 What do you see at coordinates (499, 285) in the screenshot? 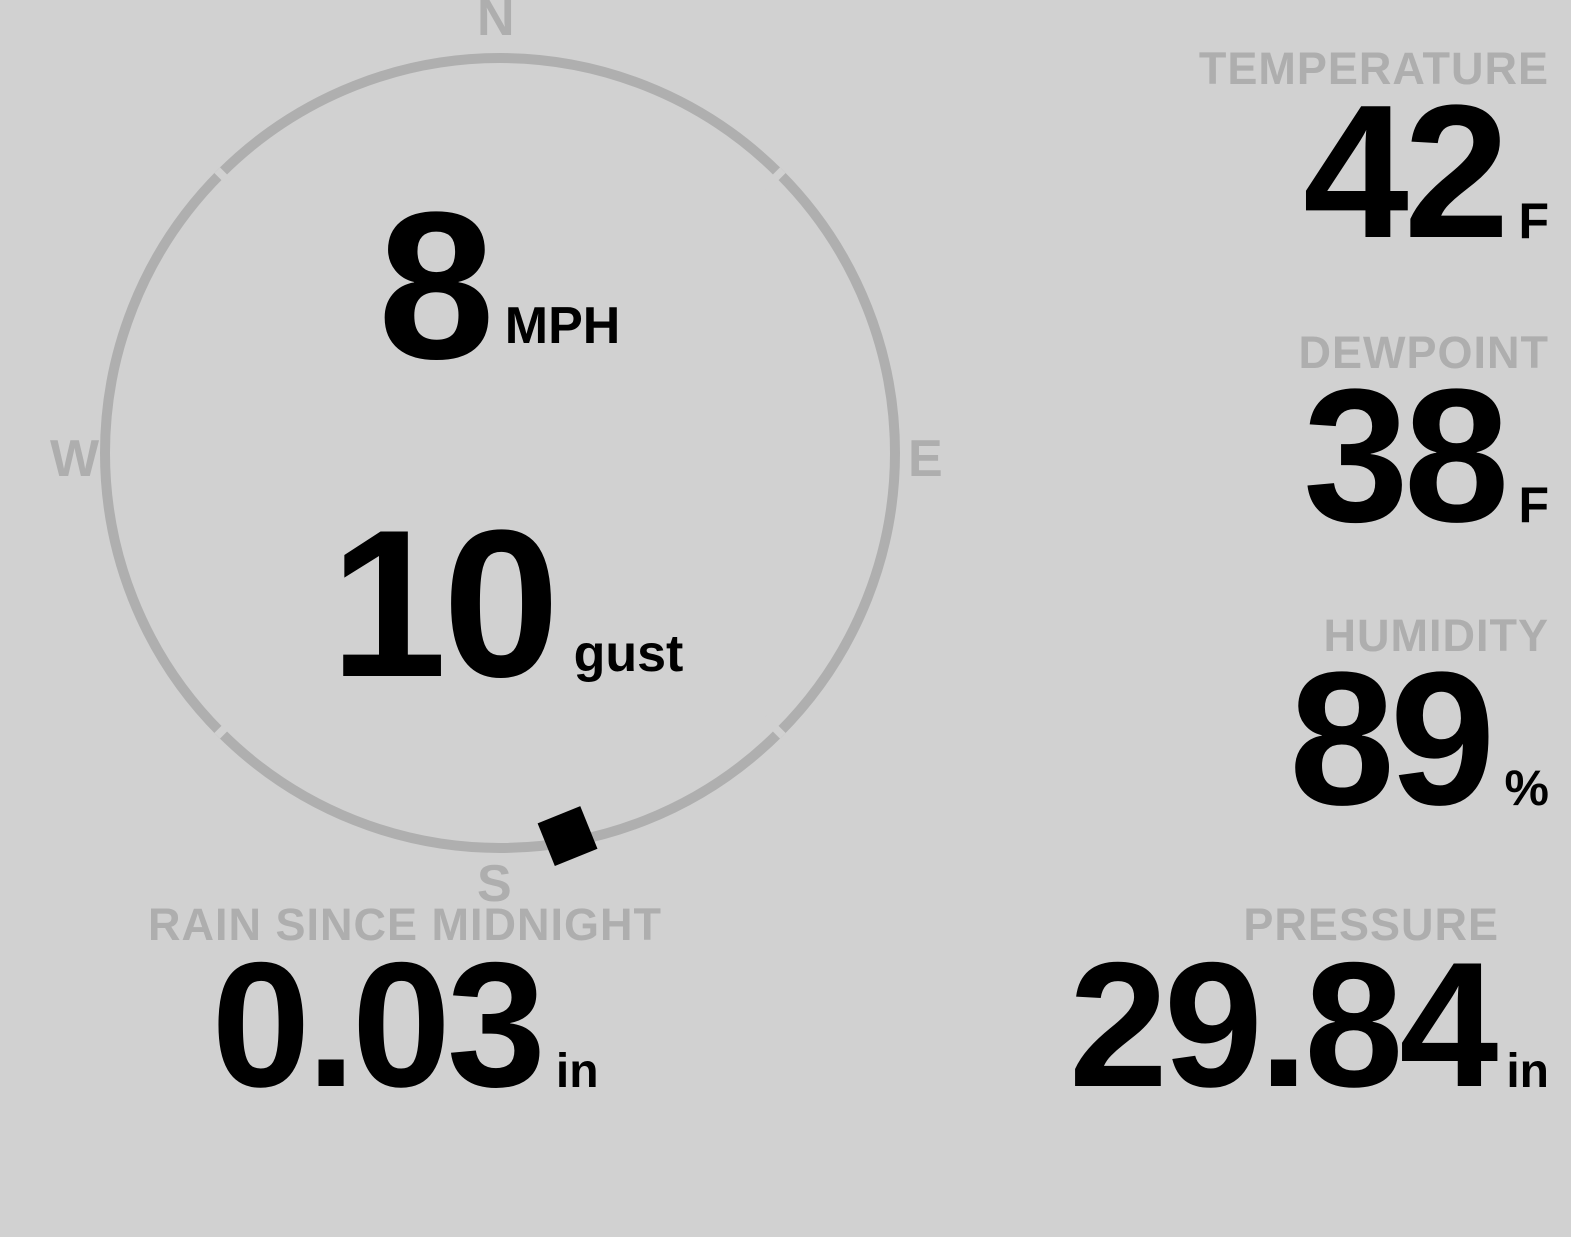
I see `wind-speed-readout: 8 MPH` at bounding box center [499, 285].